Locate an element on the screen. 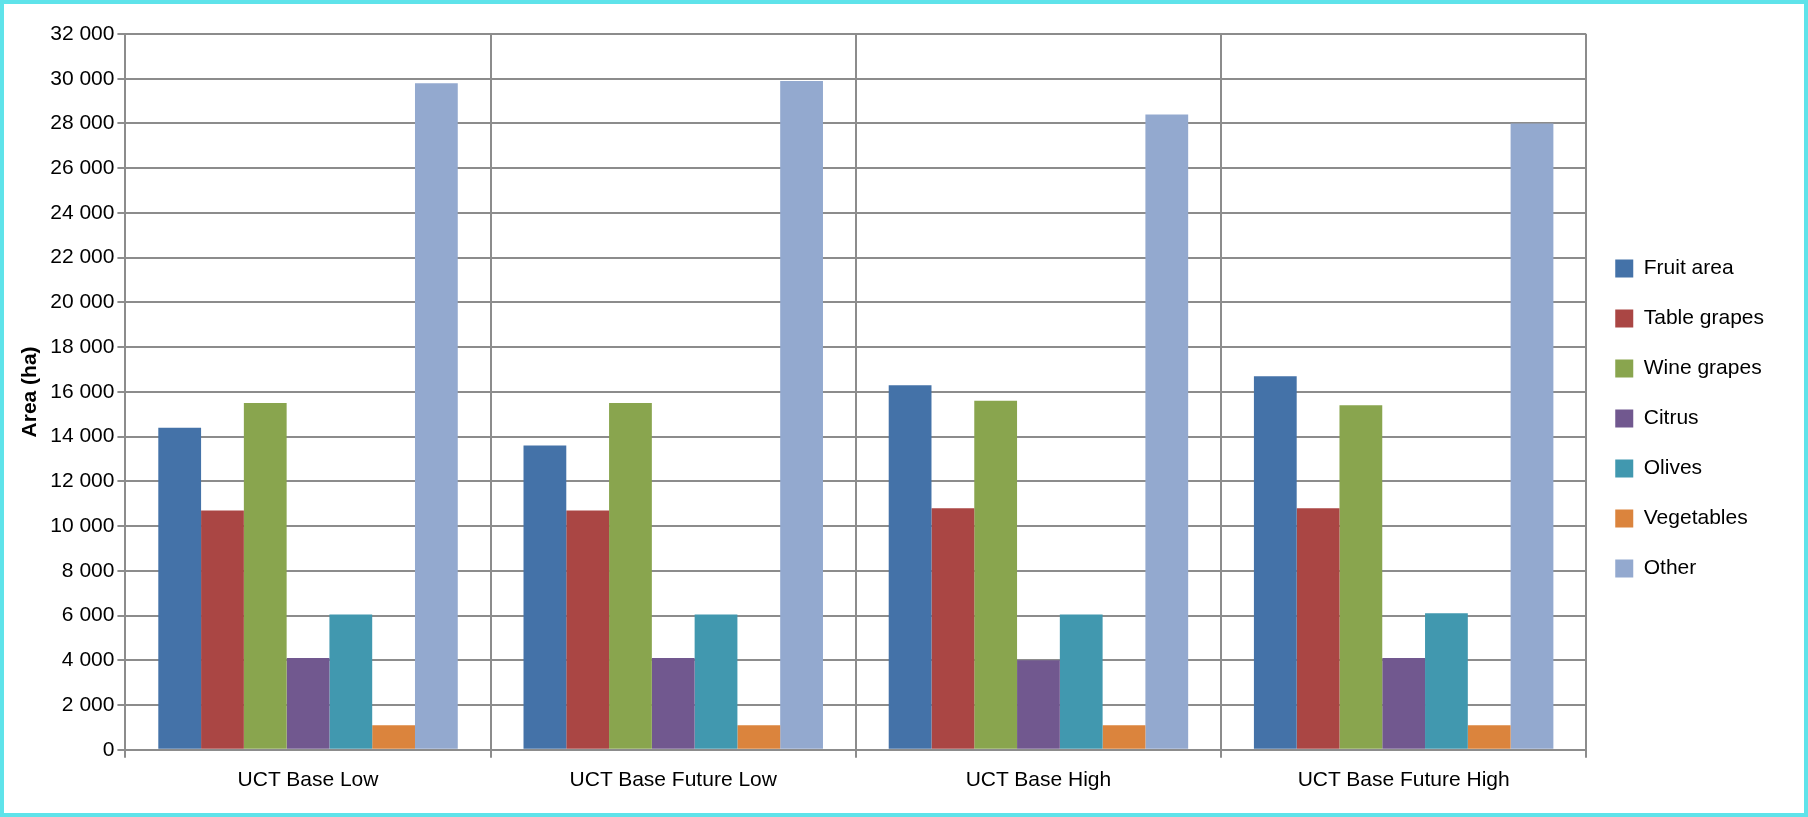  y-tick-label: 2 000 is located at coordinates (88, 703).